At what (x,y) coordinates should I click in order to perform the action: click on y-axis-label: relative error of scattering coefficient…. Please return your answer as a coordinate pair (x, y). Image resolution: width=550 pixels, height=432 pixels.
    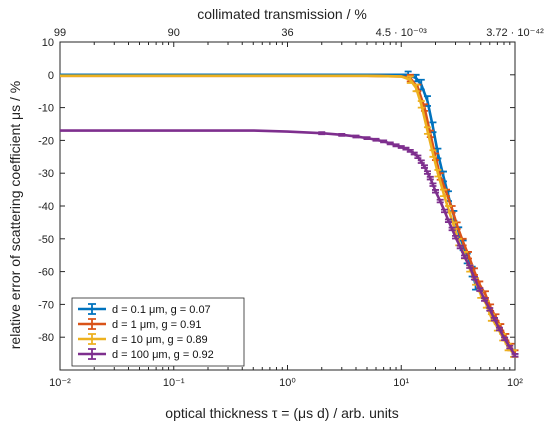
    Looking at the image, I should click on (15, 215).